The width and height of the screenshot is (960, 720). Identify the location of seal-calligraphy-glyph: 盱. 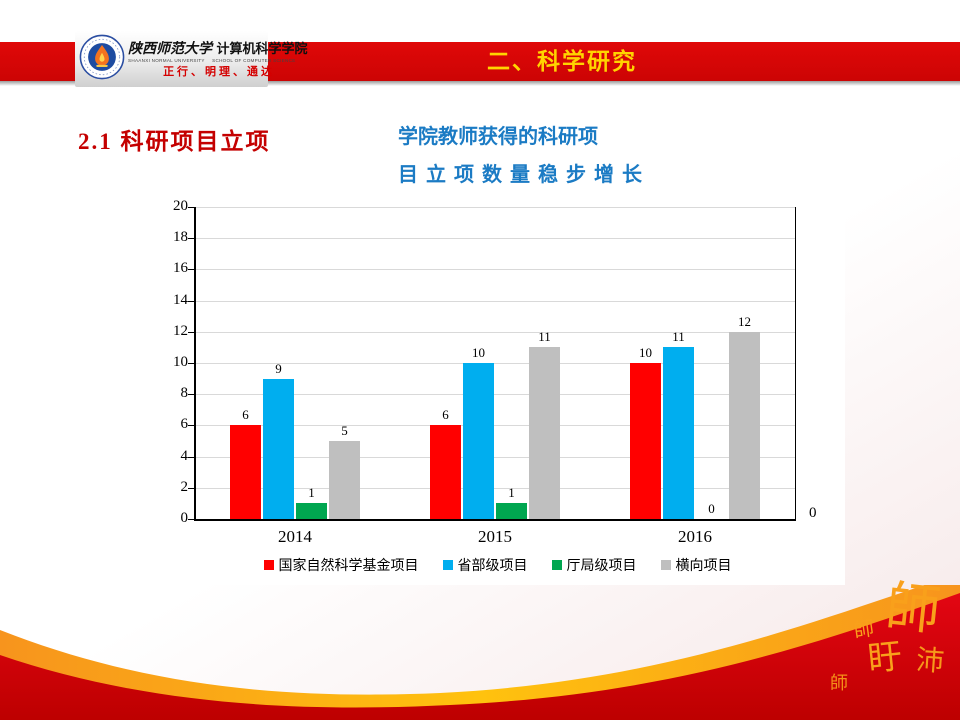
(885, 658).